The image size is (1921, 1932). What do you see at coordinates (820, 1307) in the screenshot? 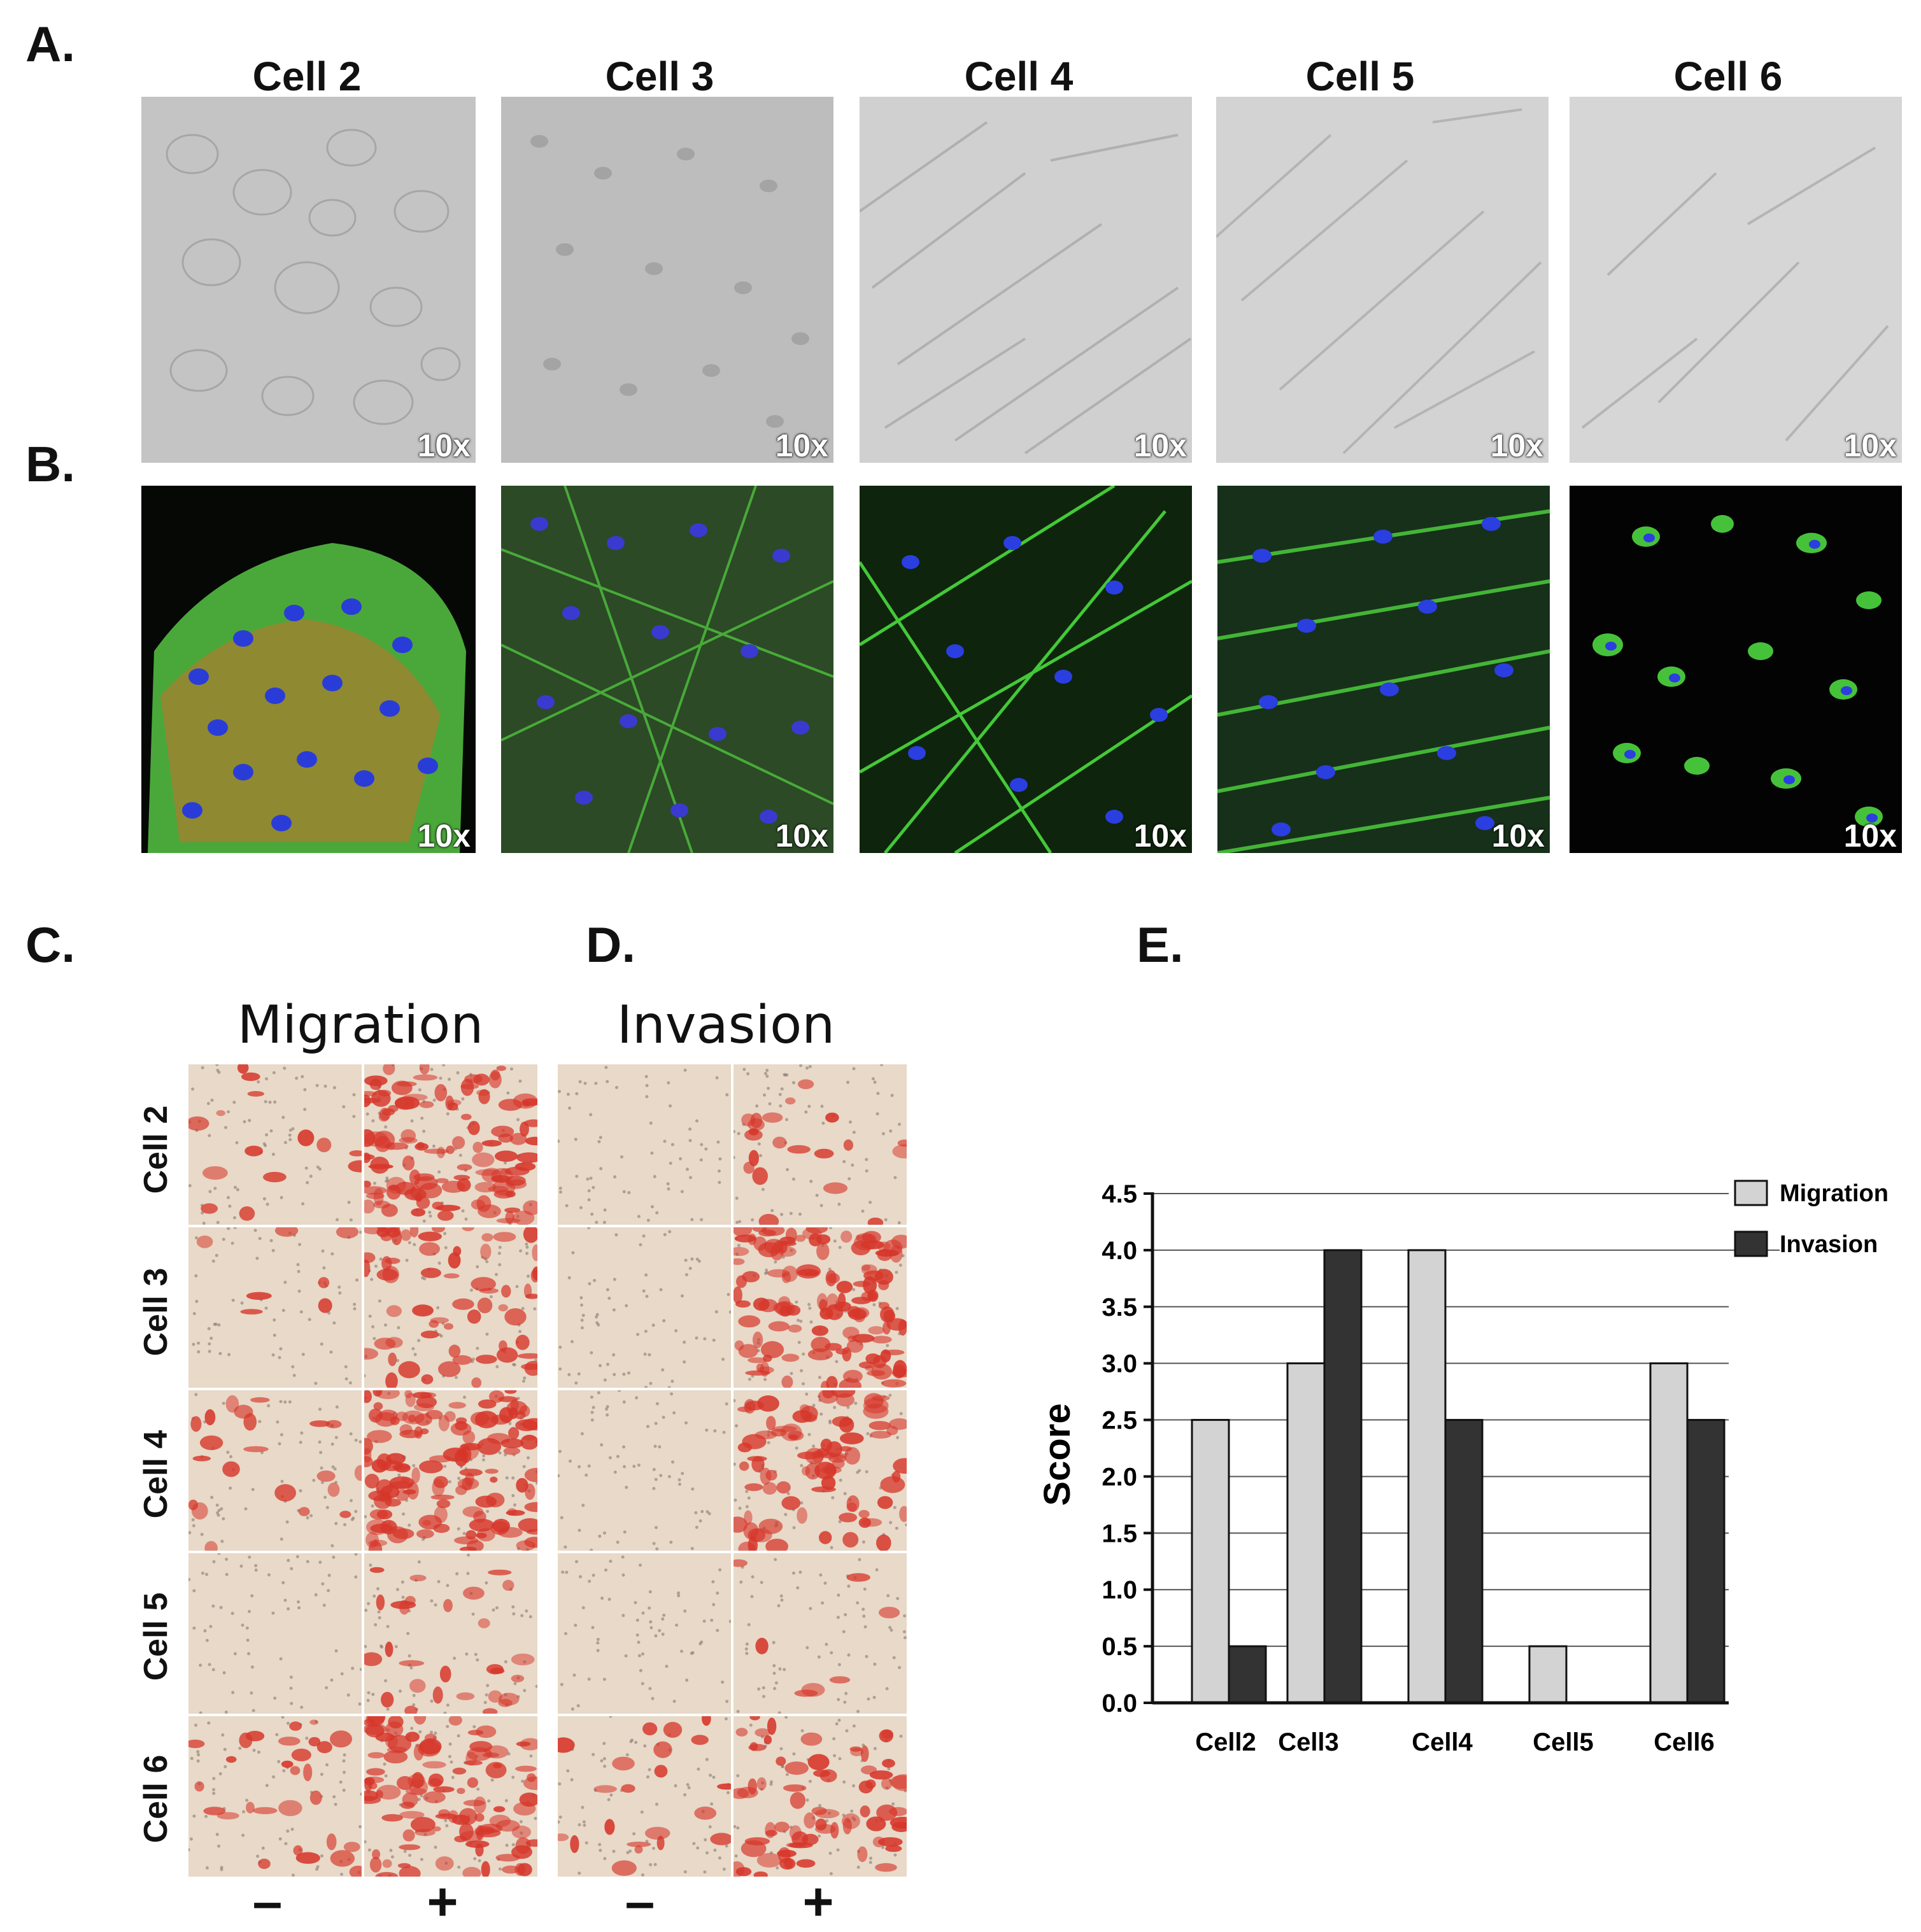
I see `transwell-image-cell-3-invasion-plus` at bounding box center [820, 1307].